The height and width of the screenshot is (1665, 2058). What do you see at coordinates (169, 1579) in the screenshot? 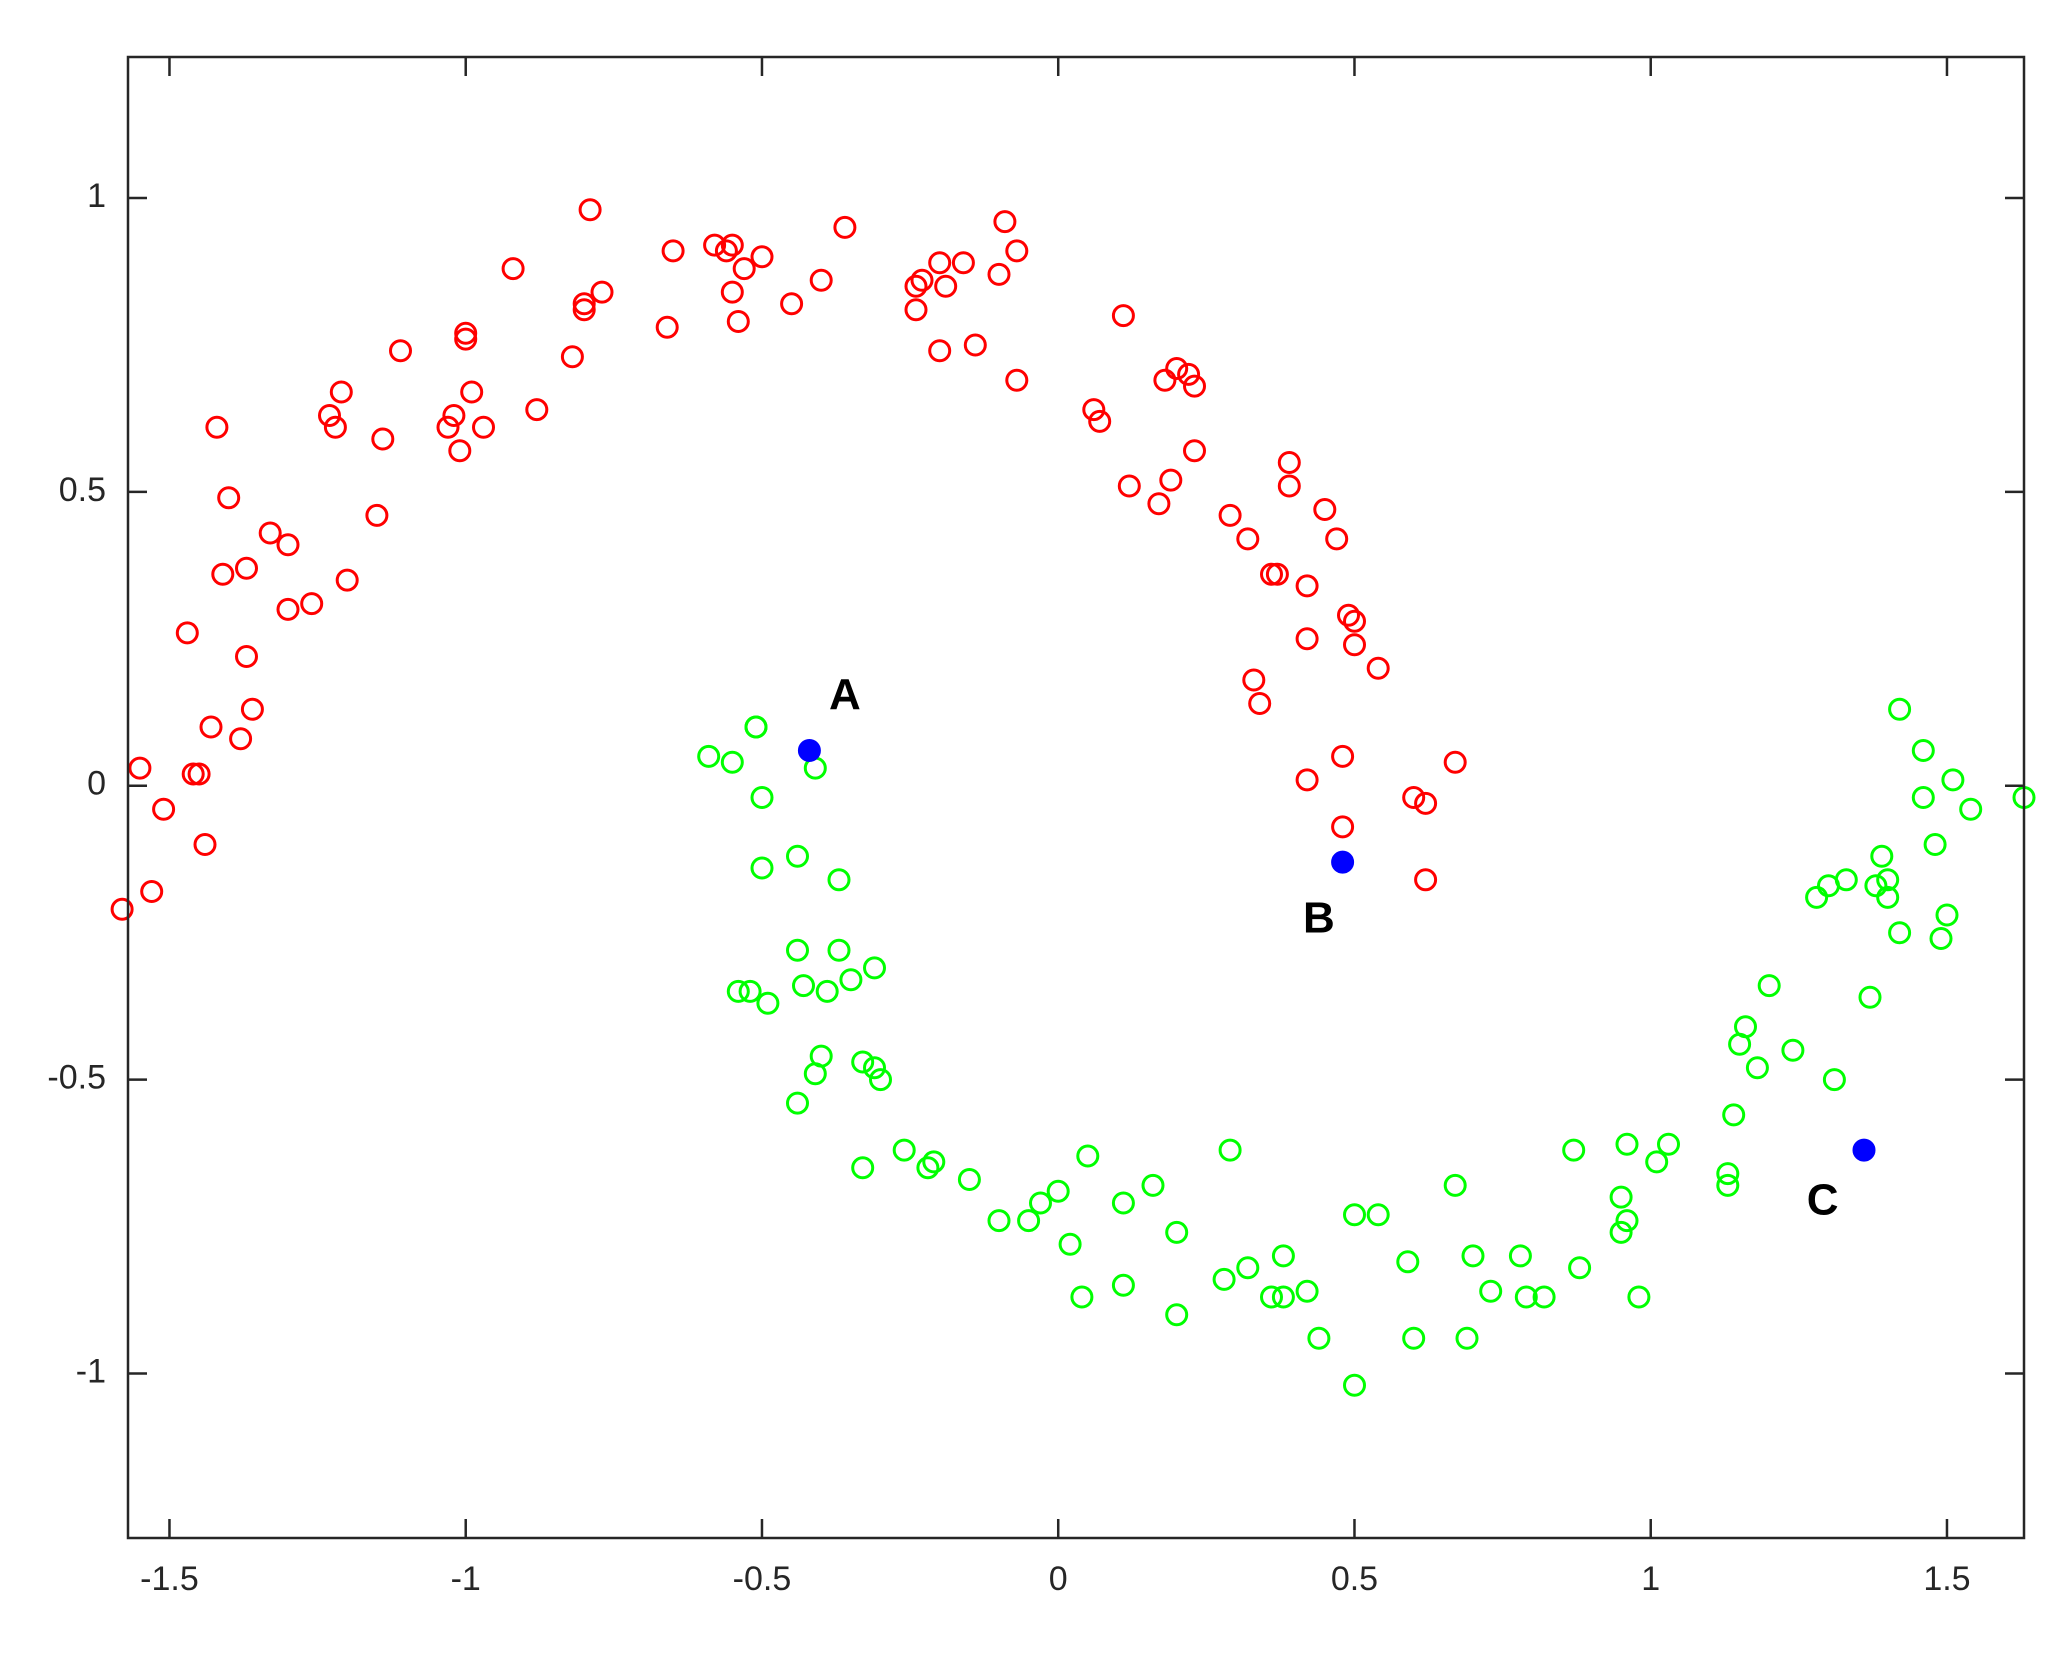
I see `x-tick-label: -1.5` at bounding box center [169, 1579].